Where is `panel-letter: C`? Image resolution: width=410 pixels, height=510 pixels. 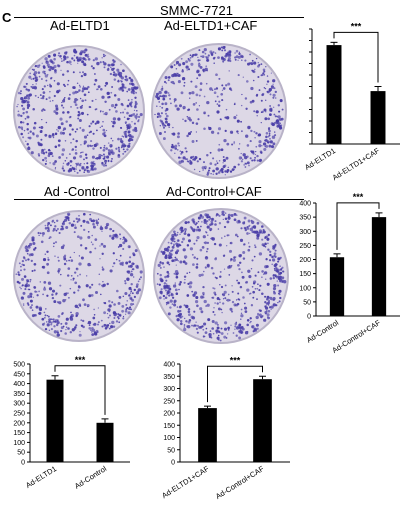 panel-letter: C is located at coordinates (7, 17).